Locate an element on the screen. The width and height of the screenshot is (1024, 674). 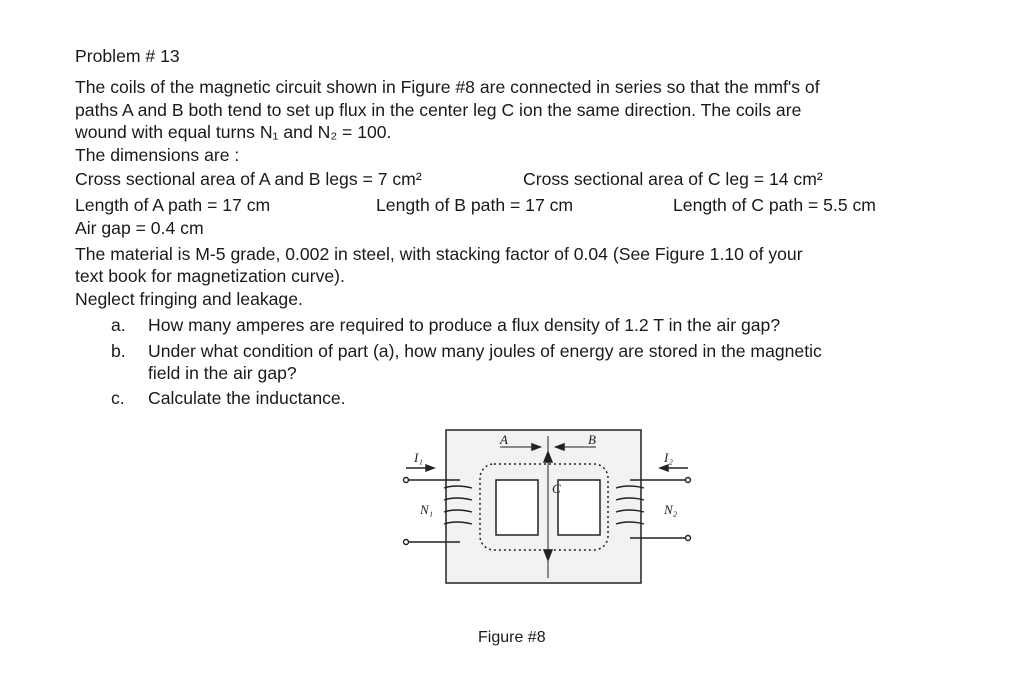
figure-label: N₁ is located at coordinates (426, 509).